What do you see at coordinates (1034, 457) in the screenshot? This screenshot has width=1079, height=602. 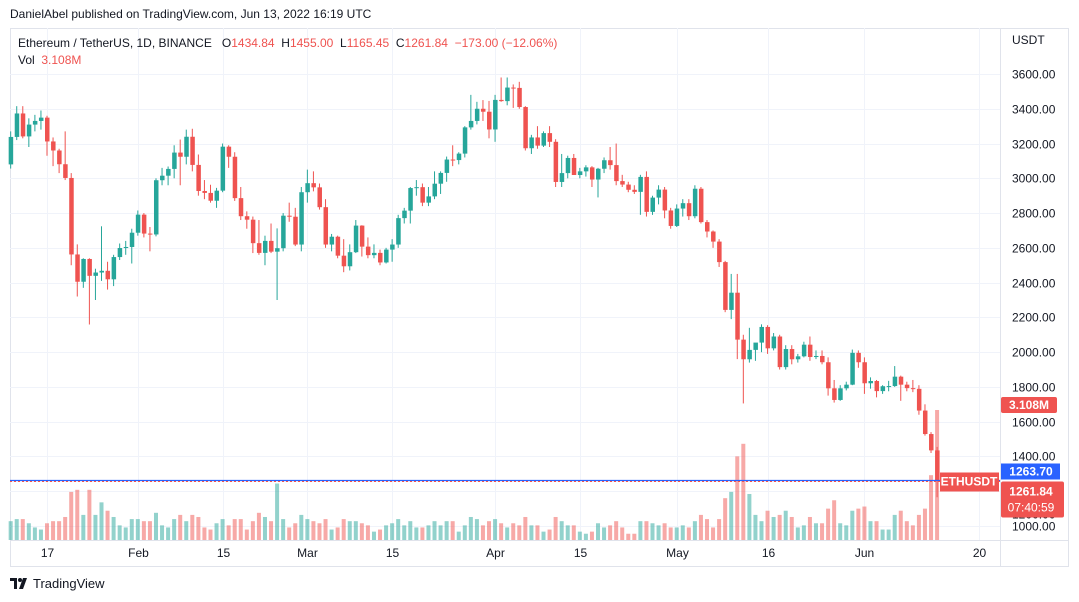 I see `y-tick-label: 1400.00` at bounding box center [1034, 457].